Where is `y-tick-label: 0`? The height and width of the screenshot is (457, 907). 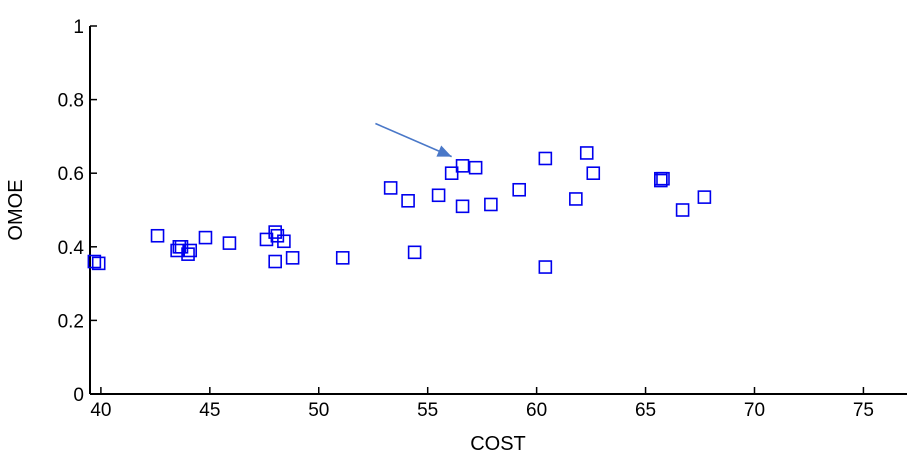 y-tick-label: 0 is located at coordinates (78, 395).